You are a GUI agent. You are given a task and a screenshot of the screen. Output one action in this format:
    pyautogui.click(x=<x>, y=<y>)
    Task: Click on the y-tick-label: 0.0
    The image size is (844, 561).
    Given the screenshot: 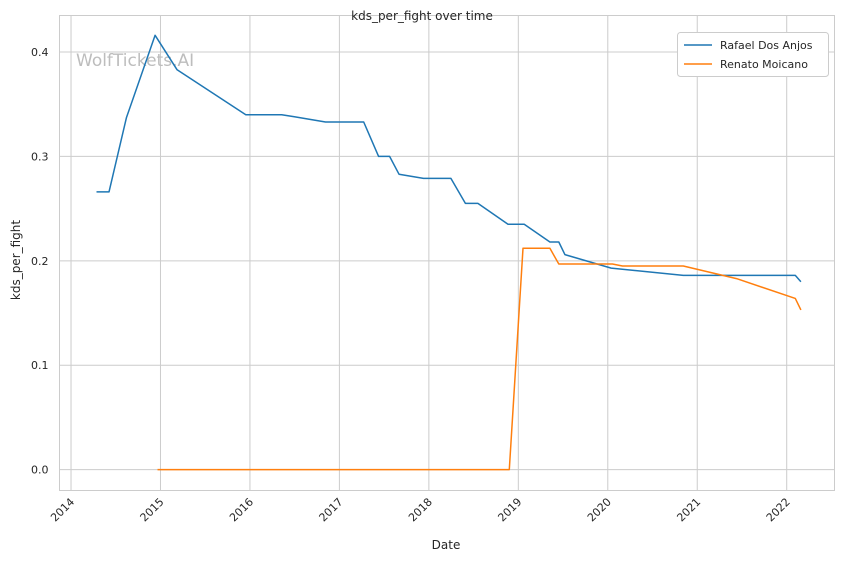 What is the action you would take?
    pyautogui.click(x=40, y=470)
    